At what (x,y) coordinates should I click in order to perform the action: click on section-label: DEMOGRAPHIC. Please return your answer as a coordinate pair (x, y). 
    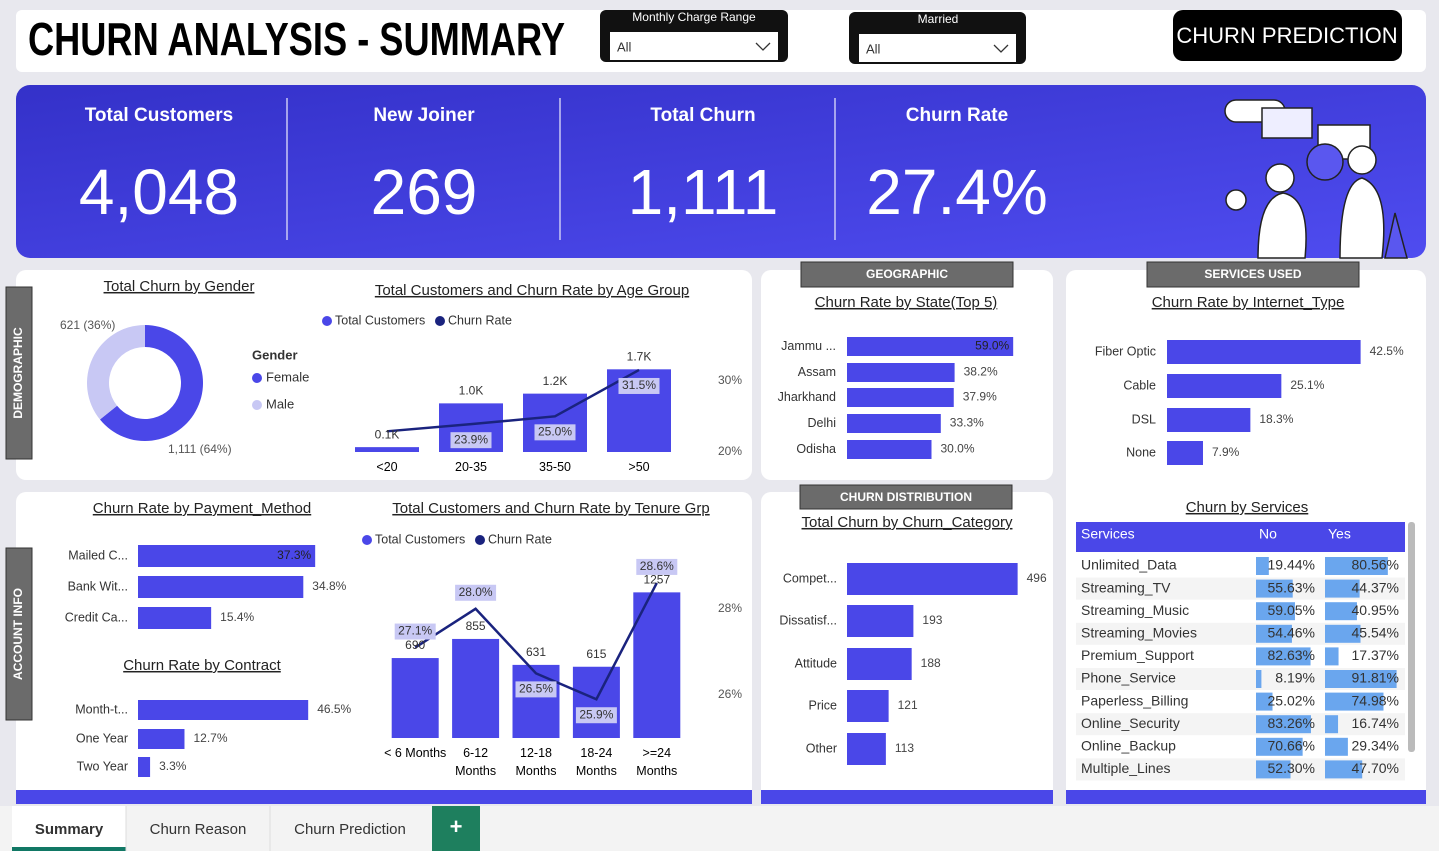
    Looking at the image, I should click on (18, 373).